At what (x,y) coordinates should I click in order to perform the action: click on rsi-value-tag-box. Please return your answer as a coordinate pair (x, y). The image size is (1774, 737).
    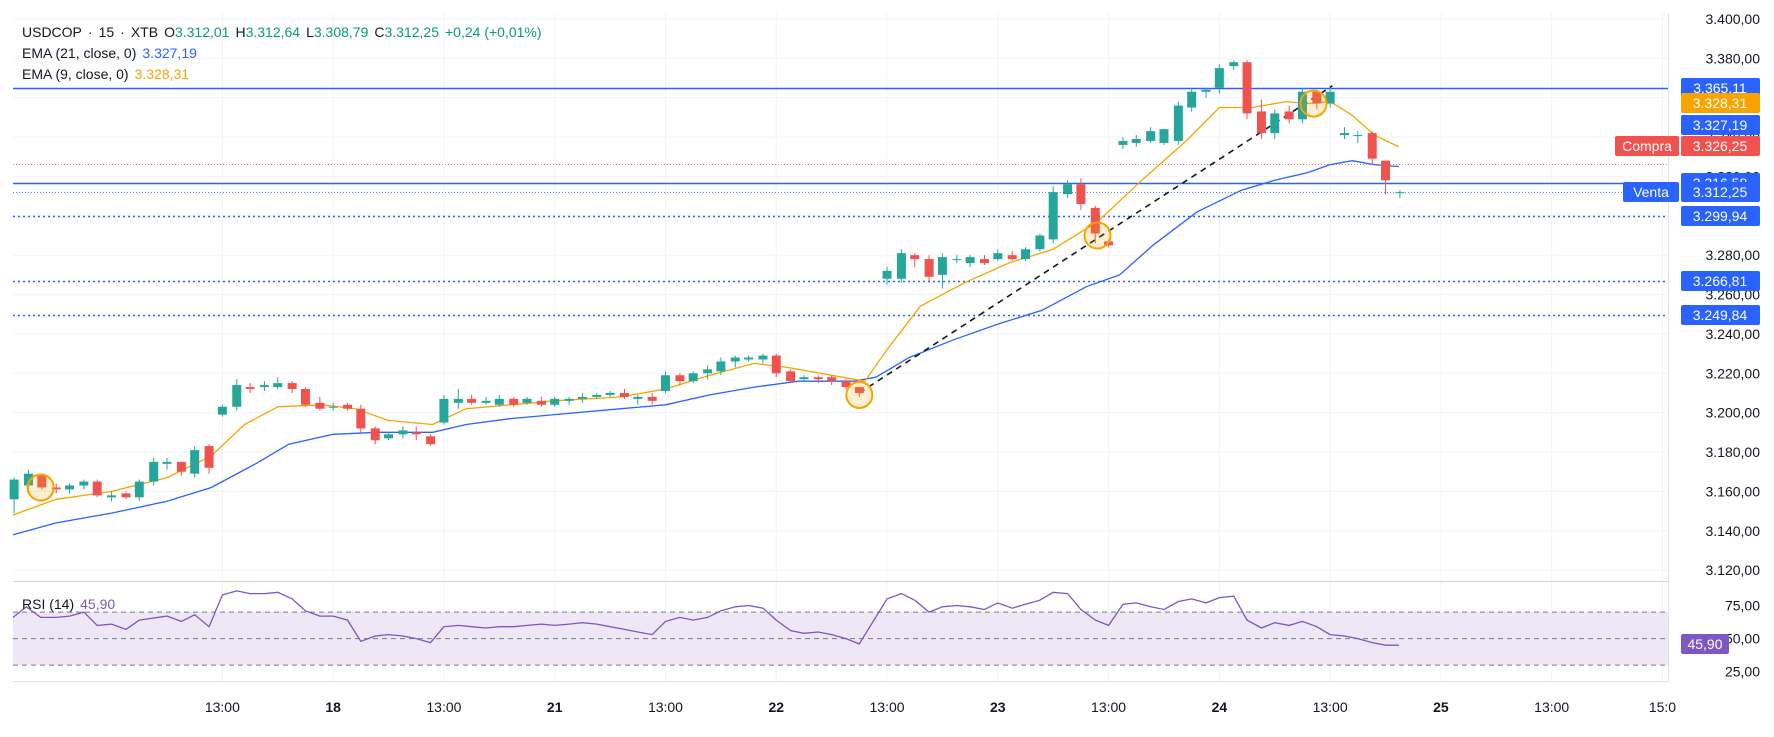
    Looking at the image, I should click on (1705, 644).